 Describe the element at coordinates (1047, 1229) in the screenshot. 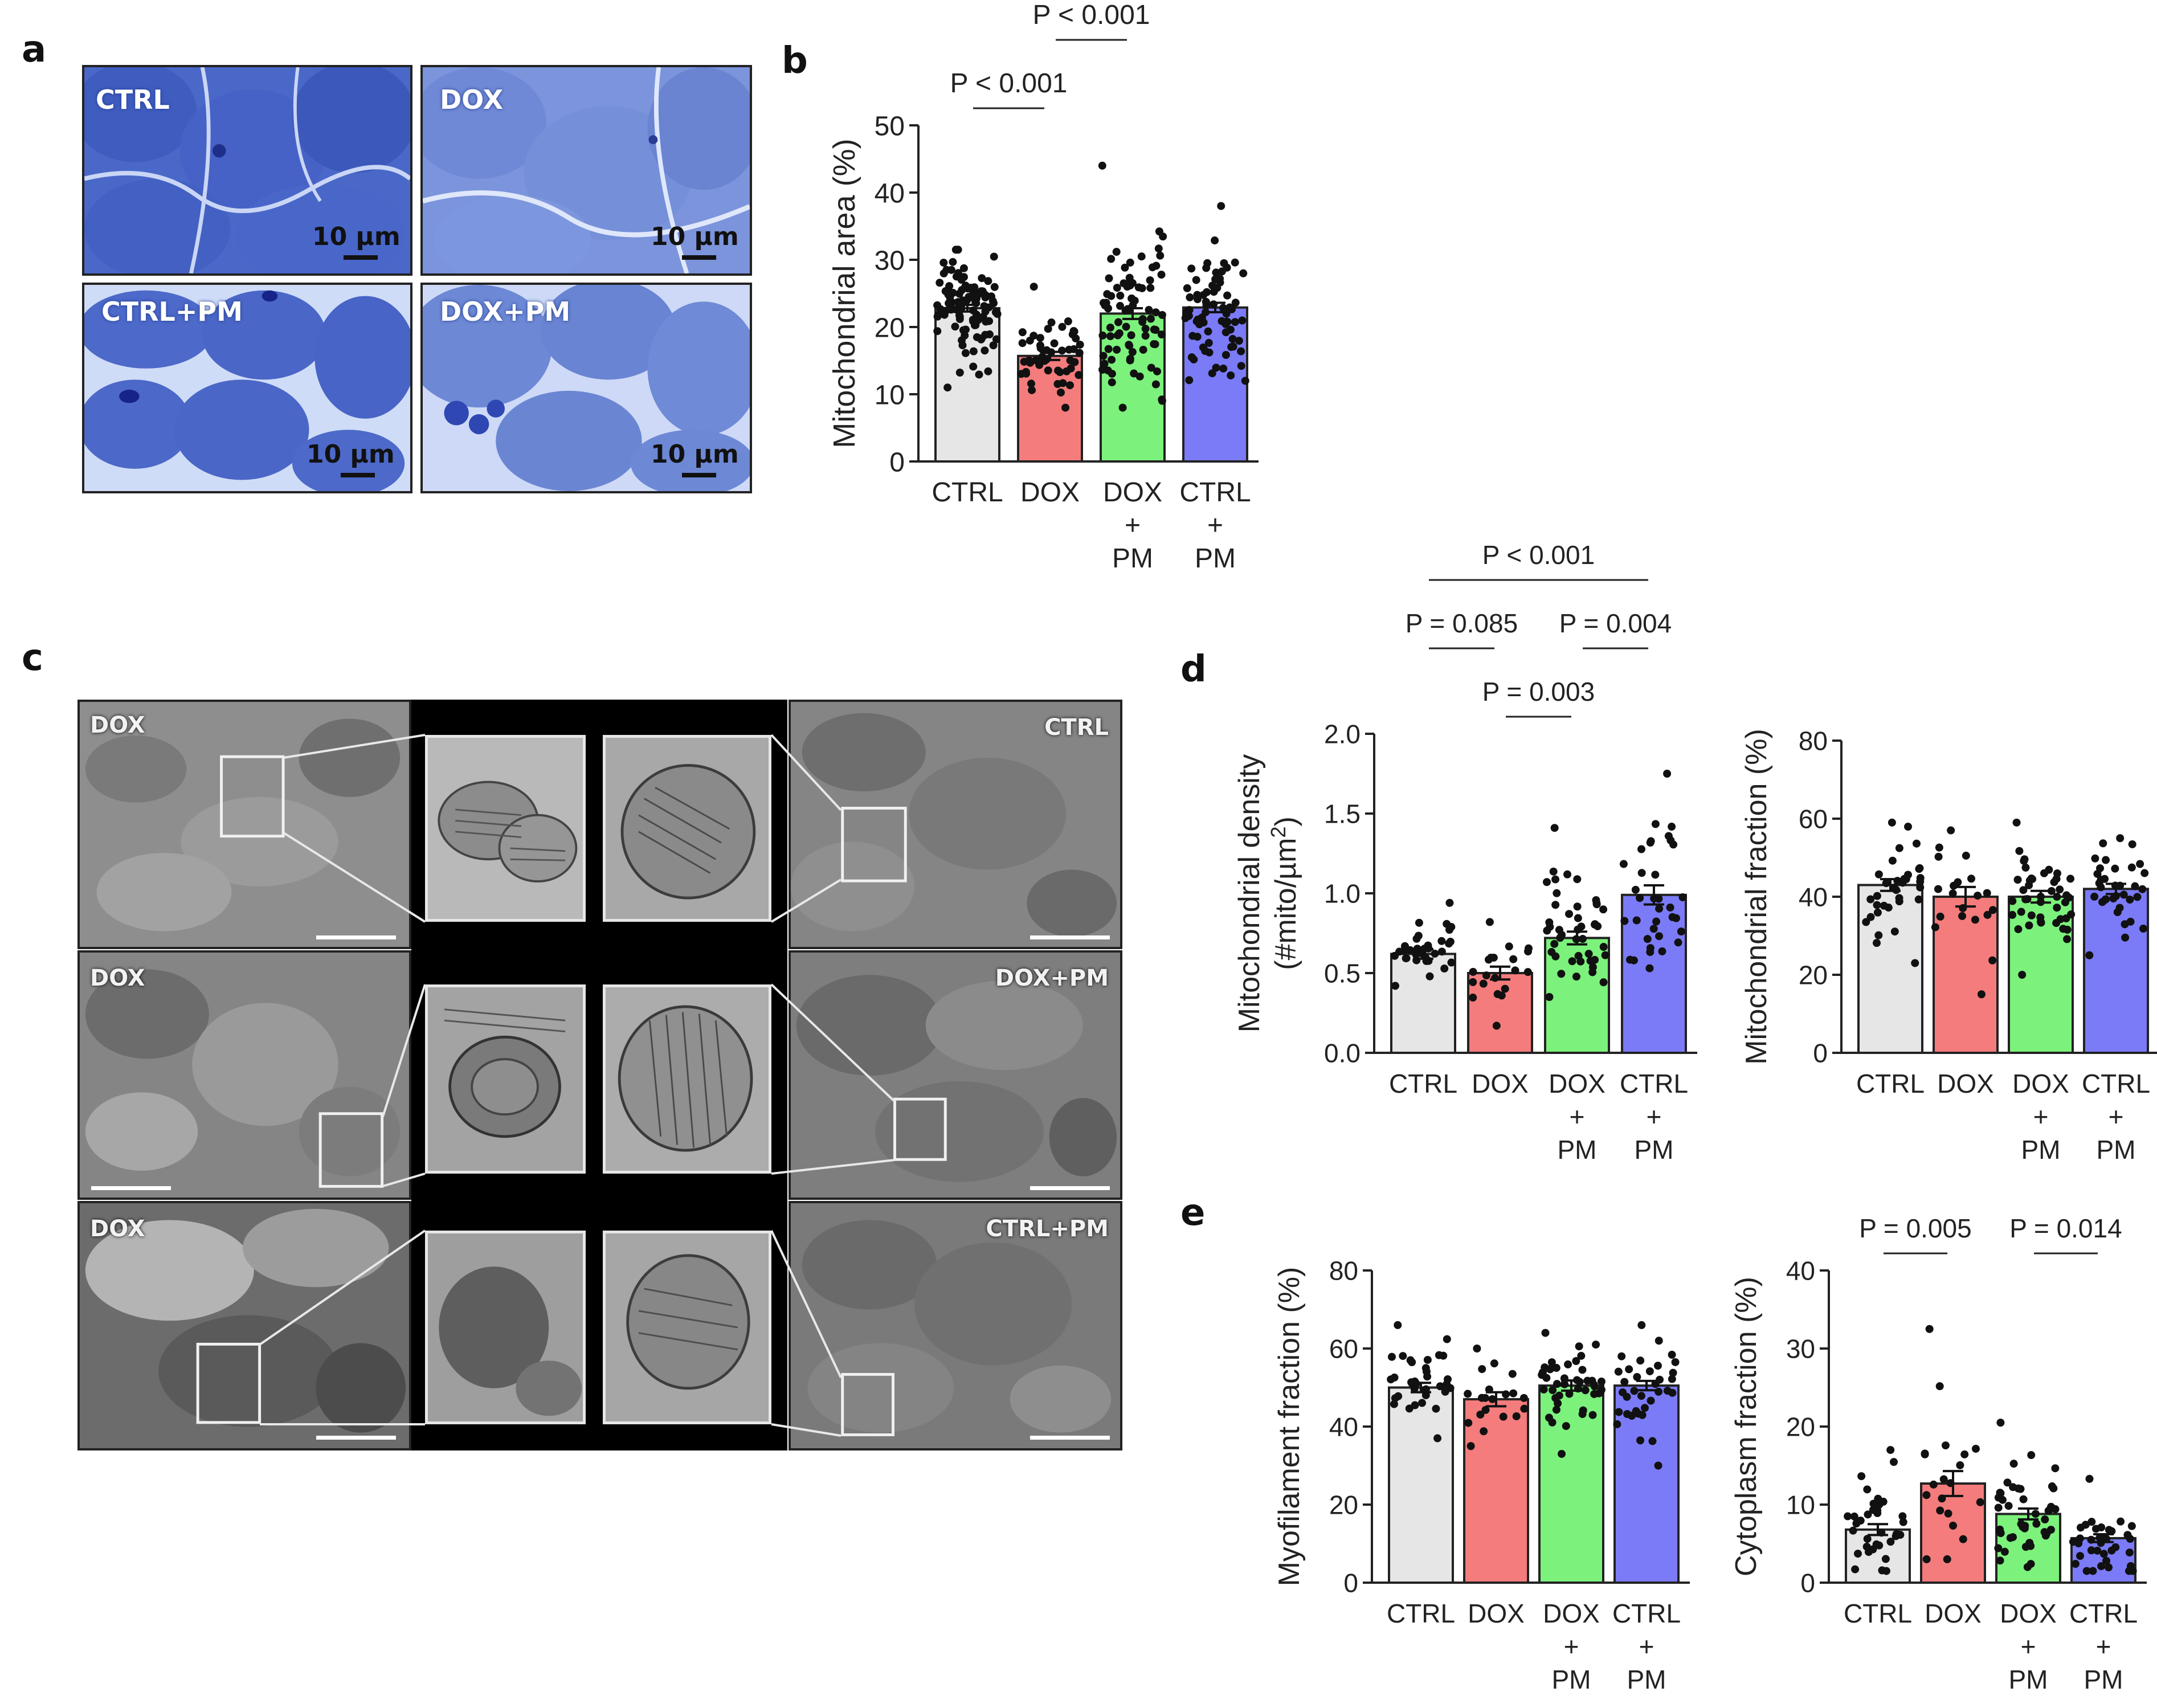

I see `em-label: CTRL+PM` at that location.